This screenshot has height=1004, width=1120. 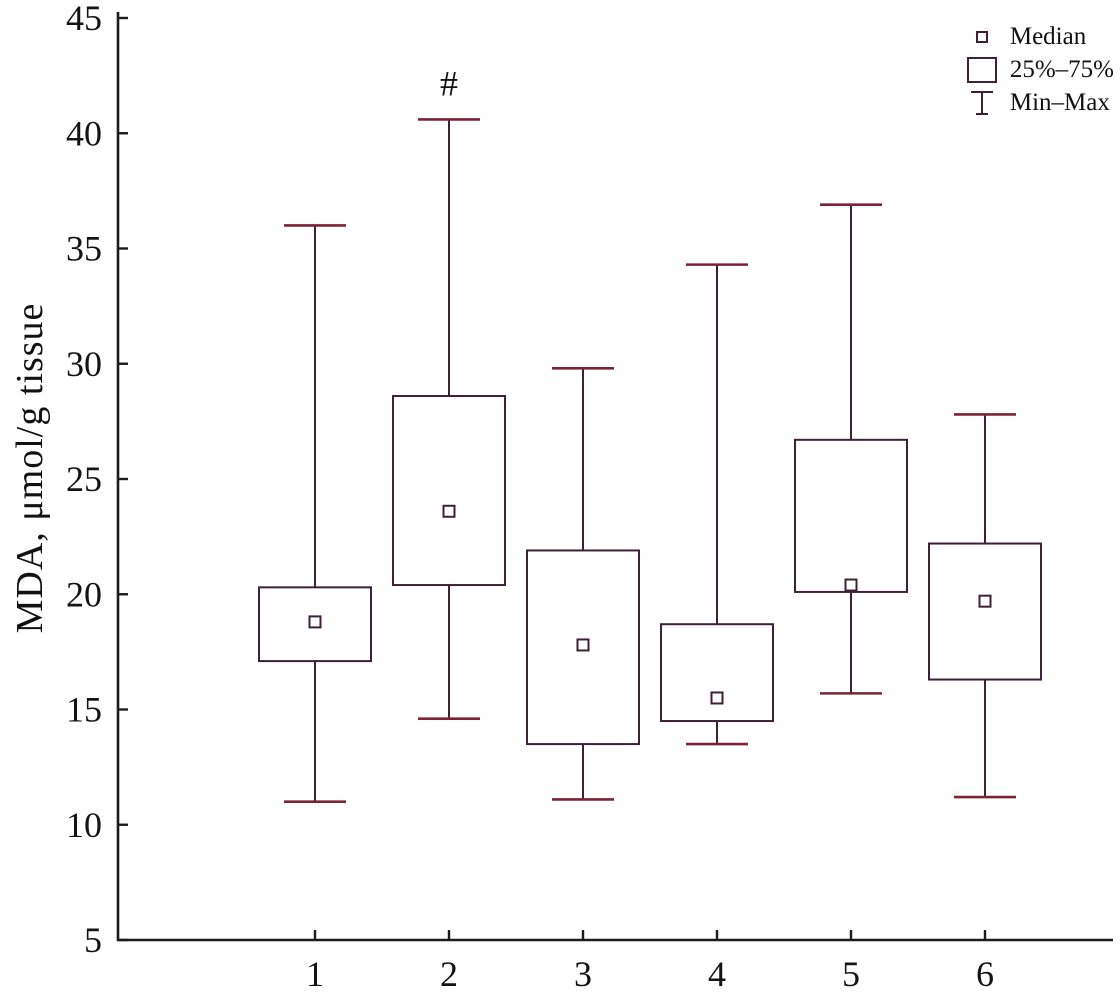 I want to click on legend-item-median: Median, so click(x=1039, y=37).